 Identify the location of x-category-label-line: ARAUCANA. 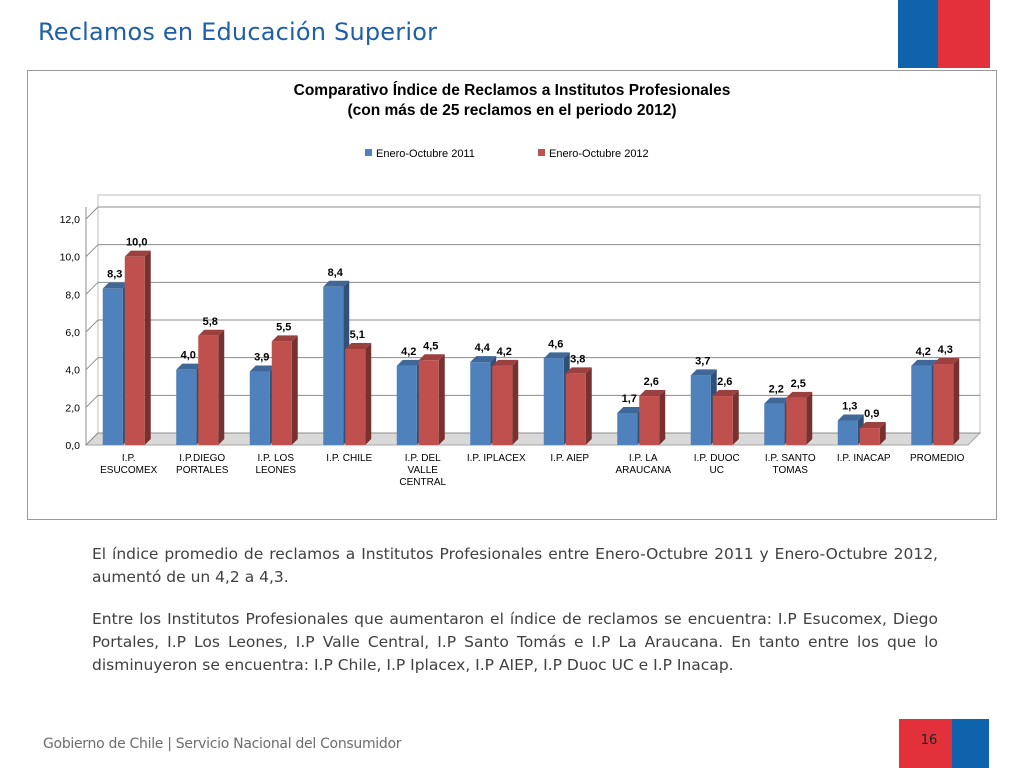
(643, 470).